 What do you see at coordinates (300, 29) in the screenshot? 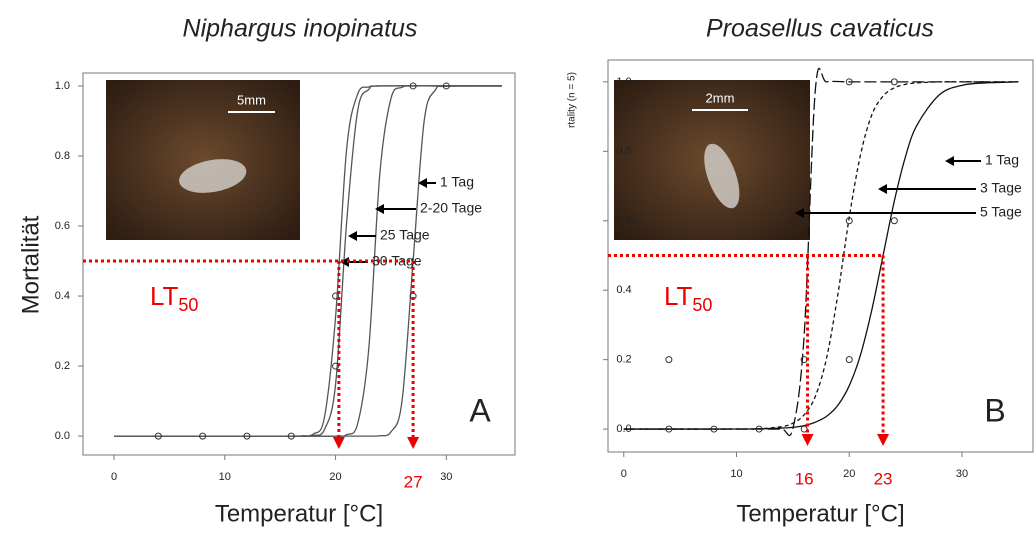
I see `chart-title: Niphargus inopinatus` at bounding box center [300, 29].